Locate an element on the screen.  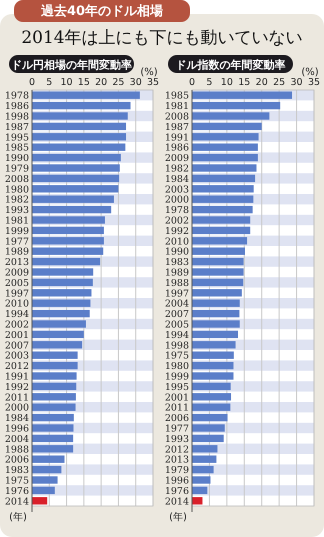
y-tick-label: 2002 is located at coordinates (176, 221).